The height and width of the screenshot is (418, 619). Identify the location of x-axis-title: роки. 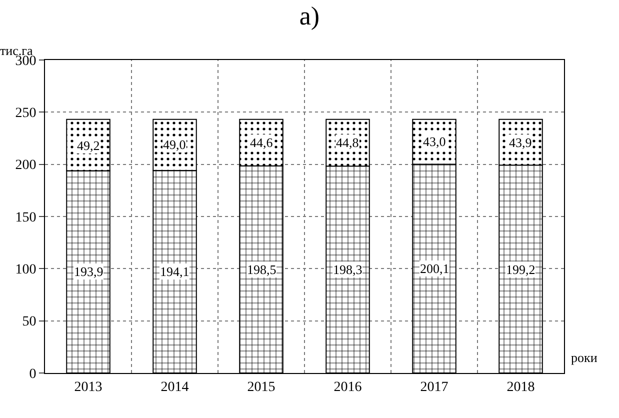
(584, 357).